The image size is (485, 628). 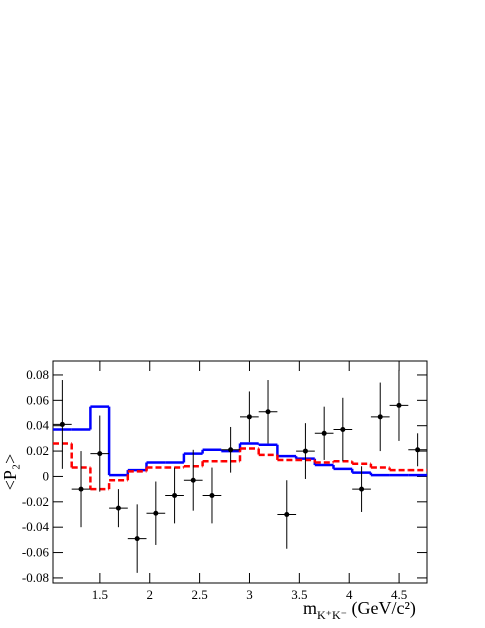 I want to click on x-label-main: m, so click(x=310, y=608).